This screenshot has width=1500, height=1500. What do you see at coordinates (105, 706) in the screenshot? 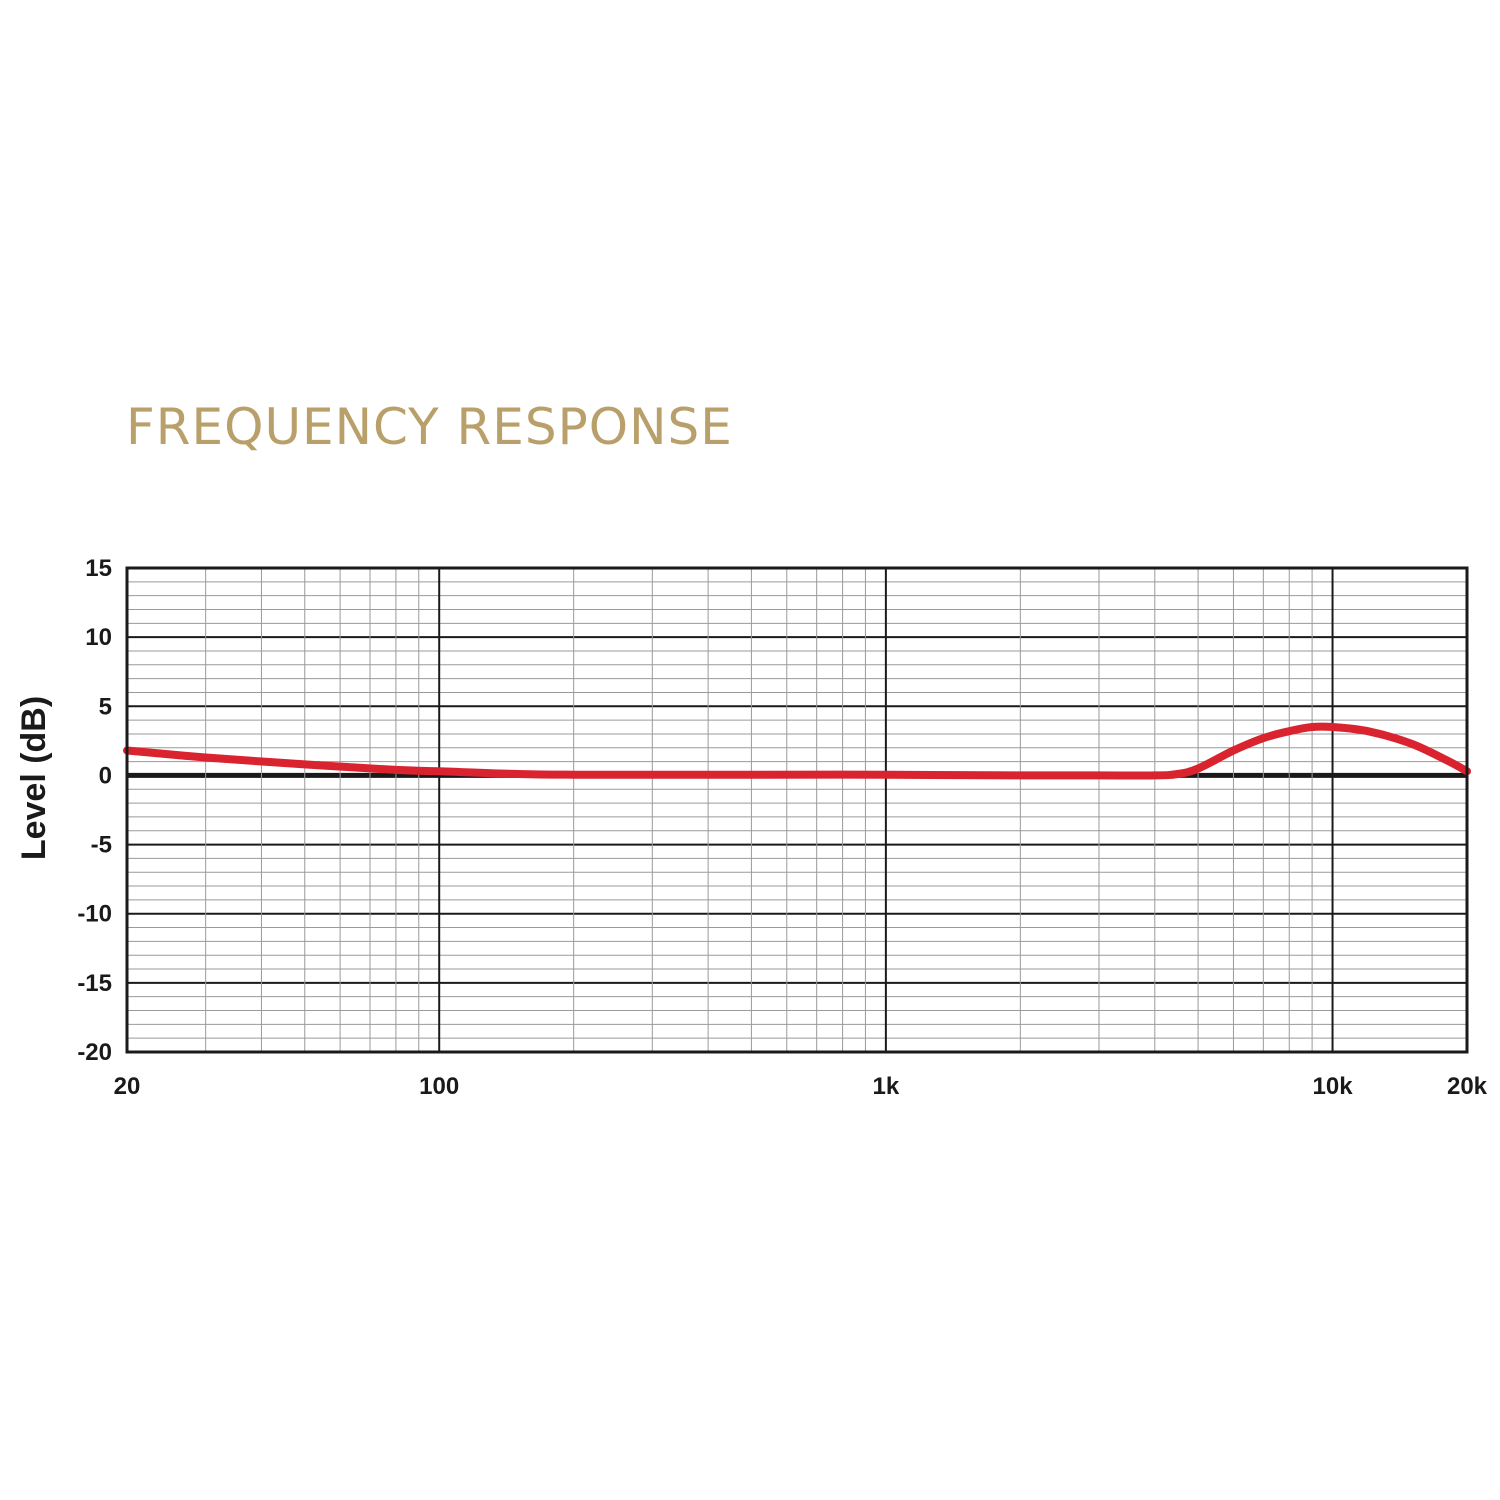
I see `y-tick-label: 5` at bounding box center [105, 706].